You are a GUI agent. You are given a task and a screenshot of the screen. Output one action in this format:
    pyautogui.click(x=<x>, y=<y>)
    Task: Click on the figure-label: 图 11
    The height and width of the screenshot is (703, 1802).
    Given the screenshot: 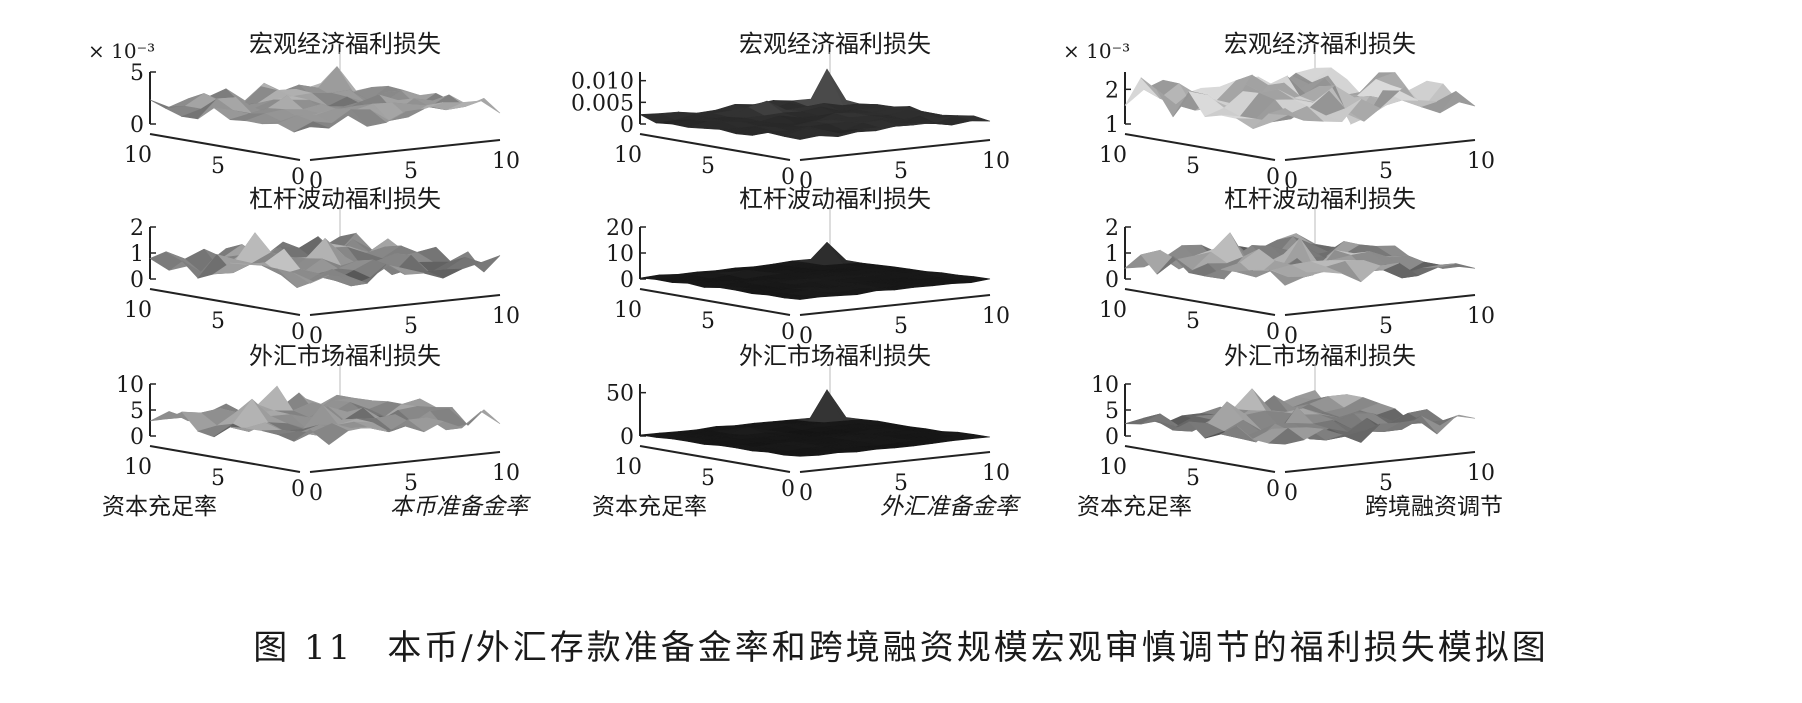 What is the action you would take?
    pyautogui.click(x=303, y=648)
    